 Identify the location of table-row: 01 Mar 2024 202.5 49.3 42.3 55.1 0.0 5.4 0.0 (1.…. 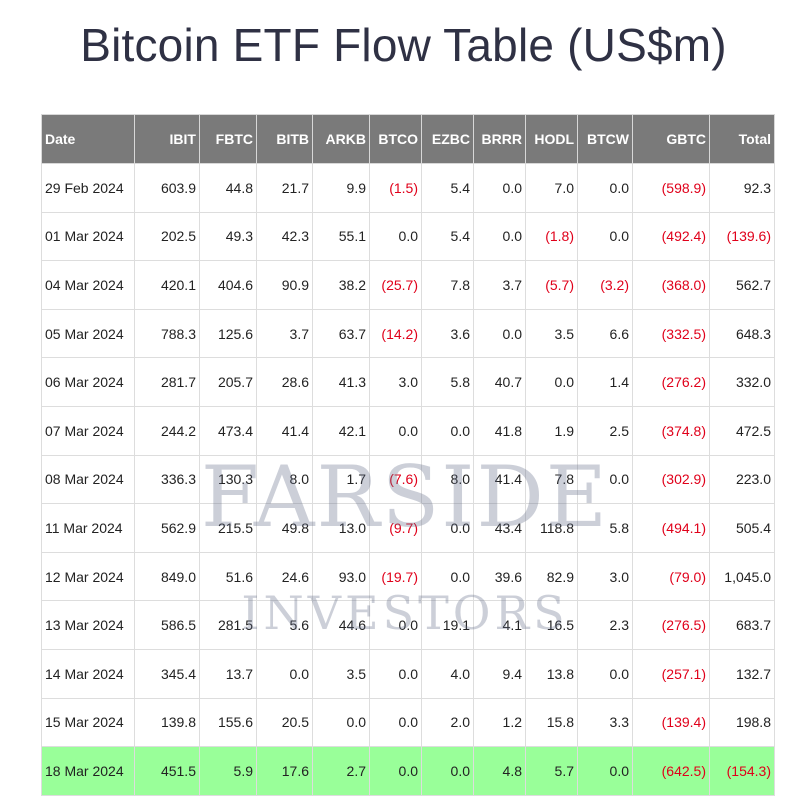
(408, 236).